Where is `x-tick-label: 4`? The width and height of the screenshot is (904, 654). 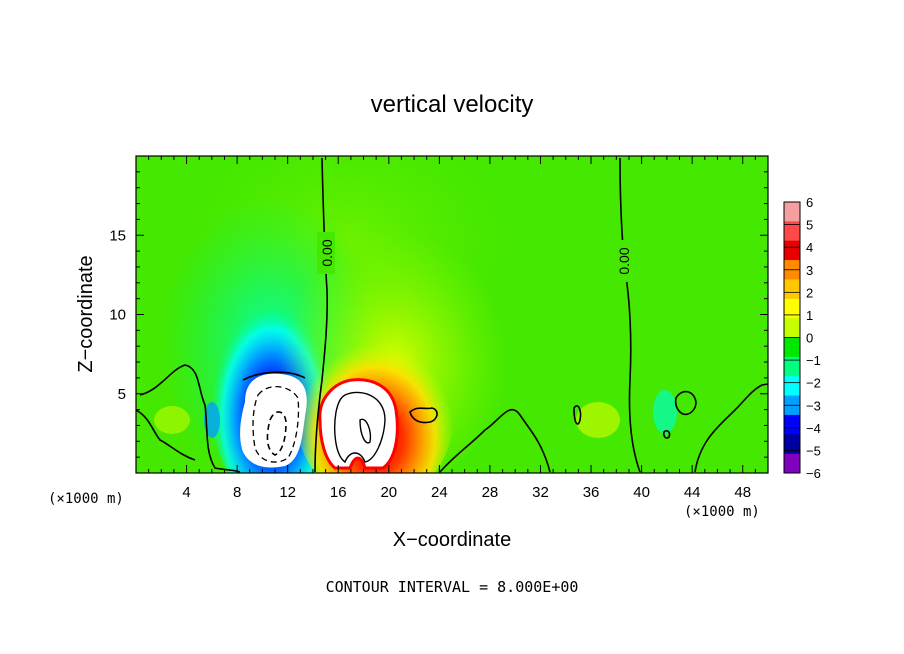 x-tick-label: 4 is located at coordinates (186, 492).